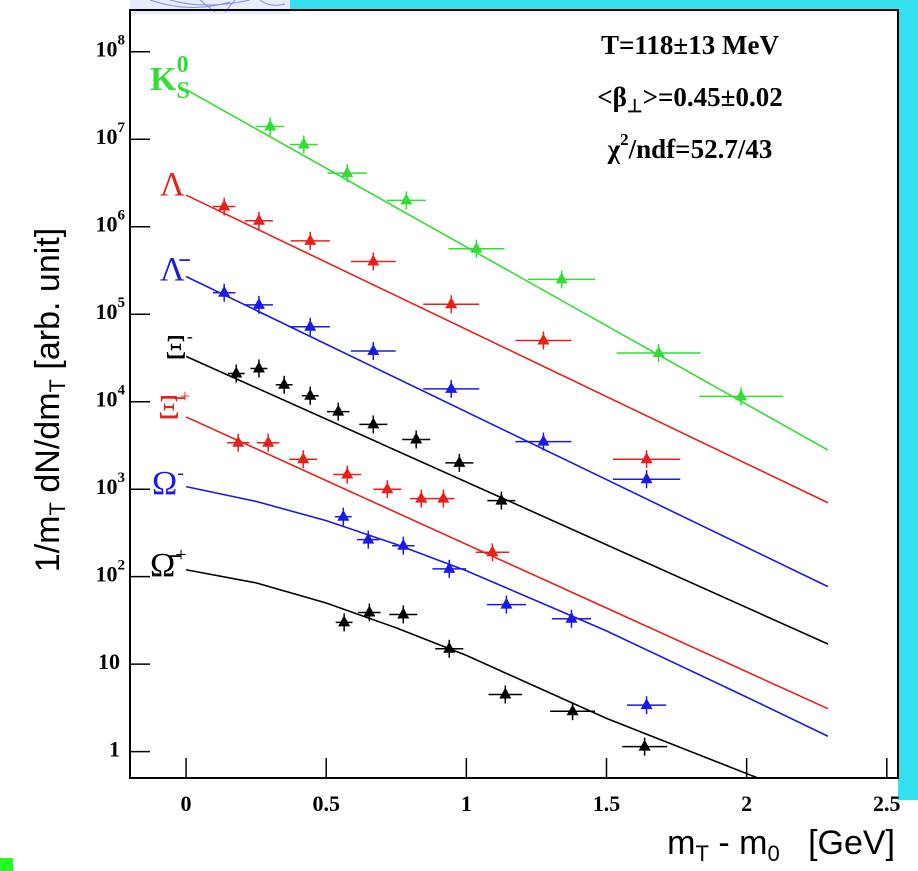 The height and width of the screenshot is (871, 918). I want to click on x-axis-label-sub: T, so click(701, 853).